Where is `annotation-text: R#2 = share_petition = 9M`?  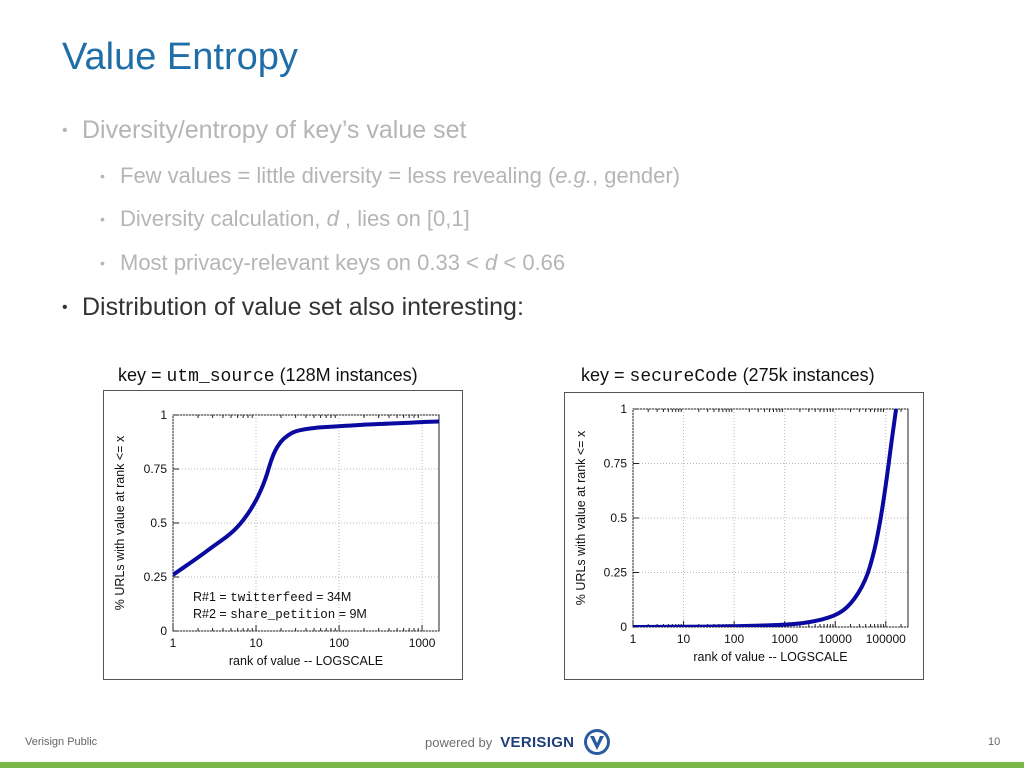
annotation-text: R#2 = share_petition = 9M is located at coordinates (280, 614).